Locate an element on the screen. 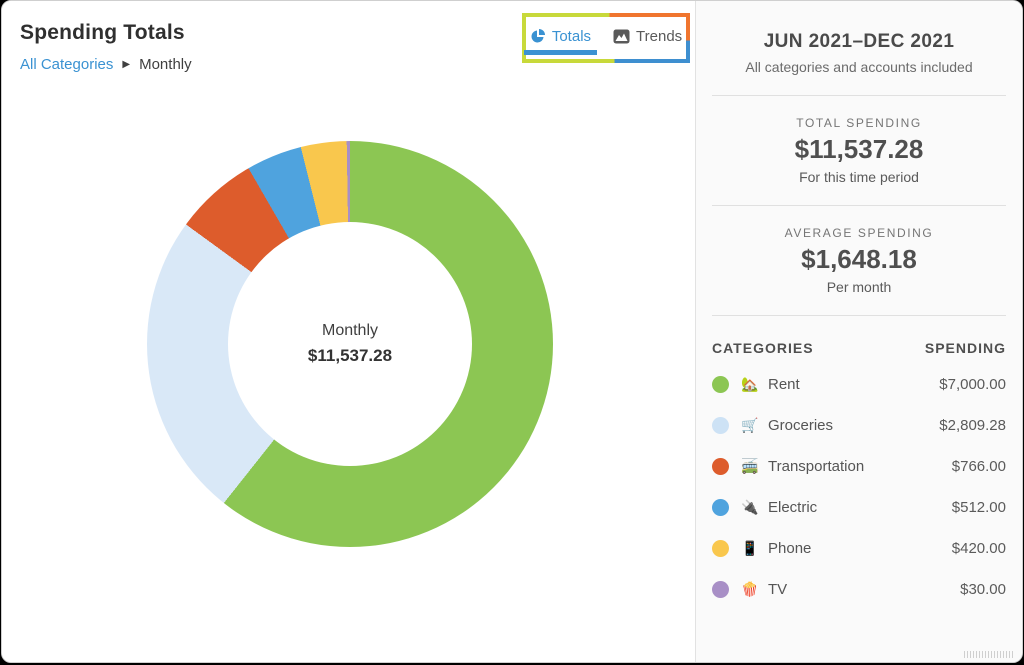 The height and width of the screenshot is (665, 1024). donut-center: Monthly $11,537.28 is located at coordinates (350, 344).